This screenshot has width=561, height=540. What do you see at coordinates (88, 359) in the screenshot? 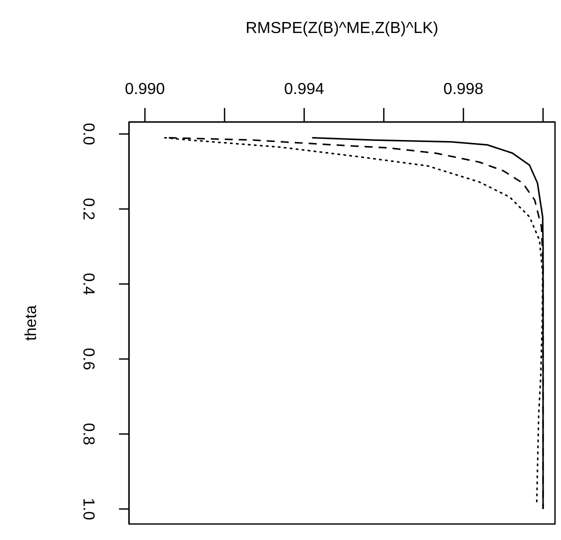
I see `y-tick-label: 0.6` at bounding box center [88, 359].